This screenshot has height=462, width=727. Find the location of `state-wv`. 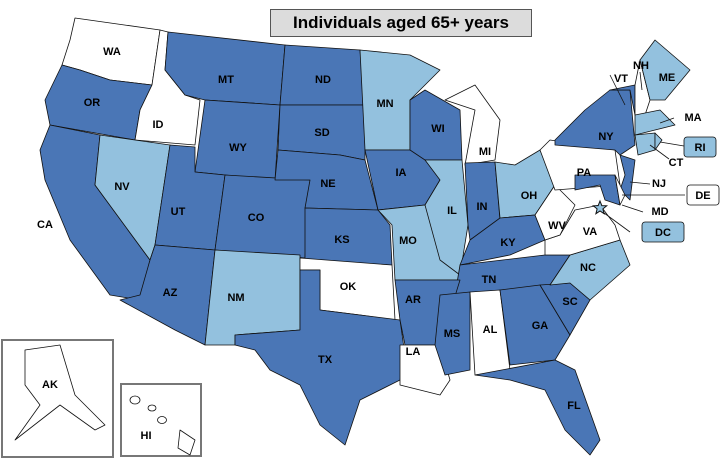

state-wv is located at coordinates (555, 212).